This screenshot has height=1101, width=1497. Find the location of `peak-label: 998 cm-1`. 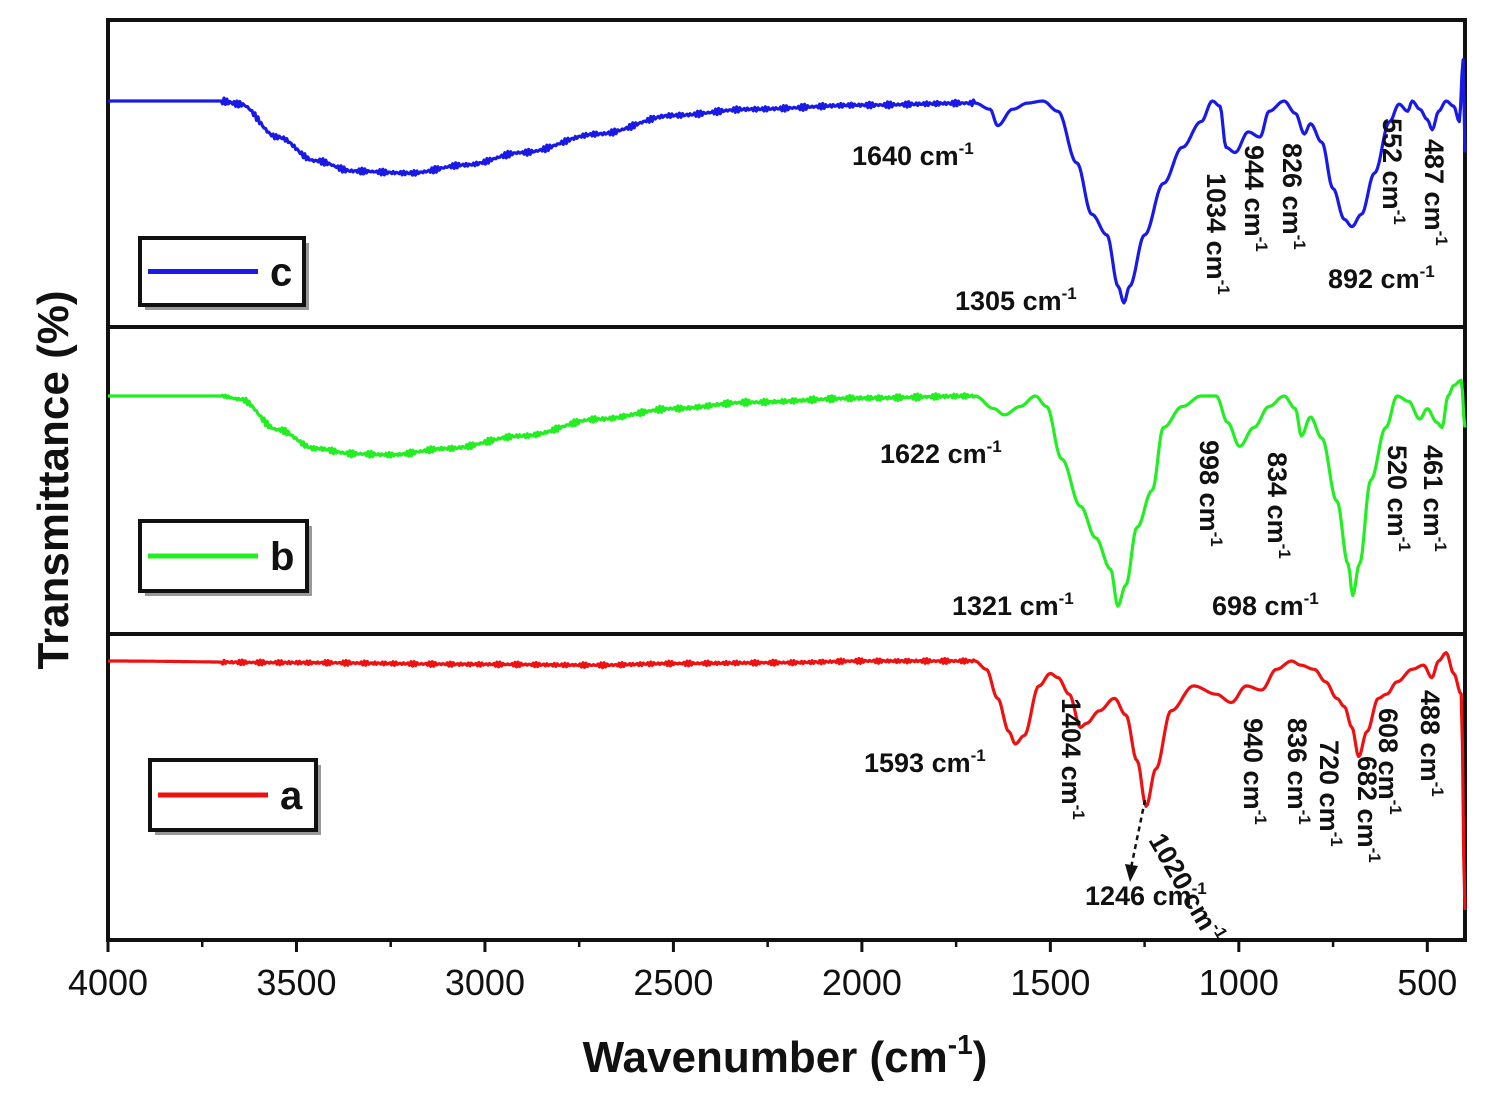

peak-label: 998 cm-1 is located at coordinates (1210, 493).